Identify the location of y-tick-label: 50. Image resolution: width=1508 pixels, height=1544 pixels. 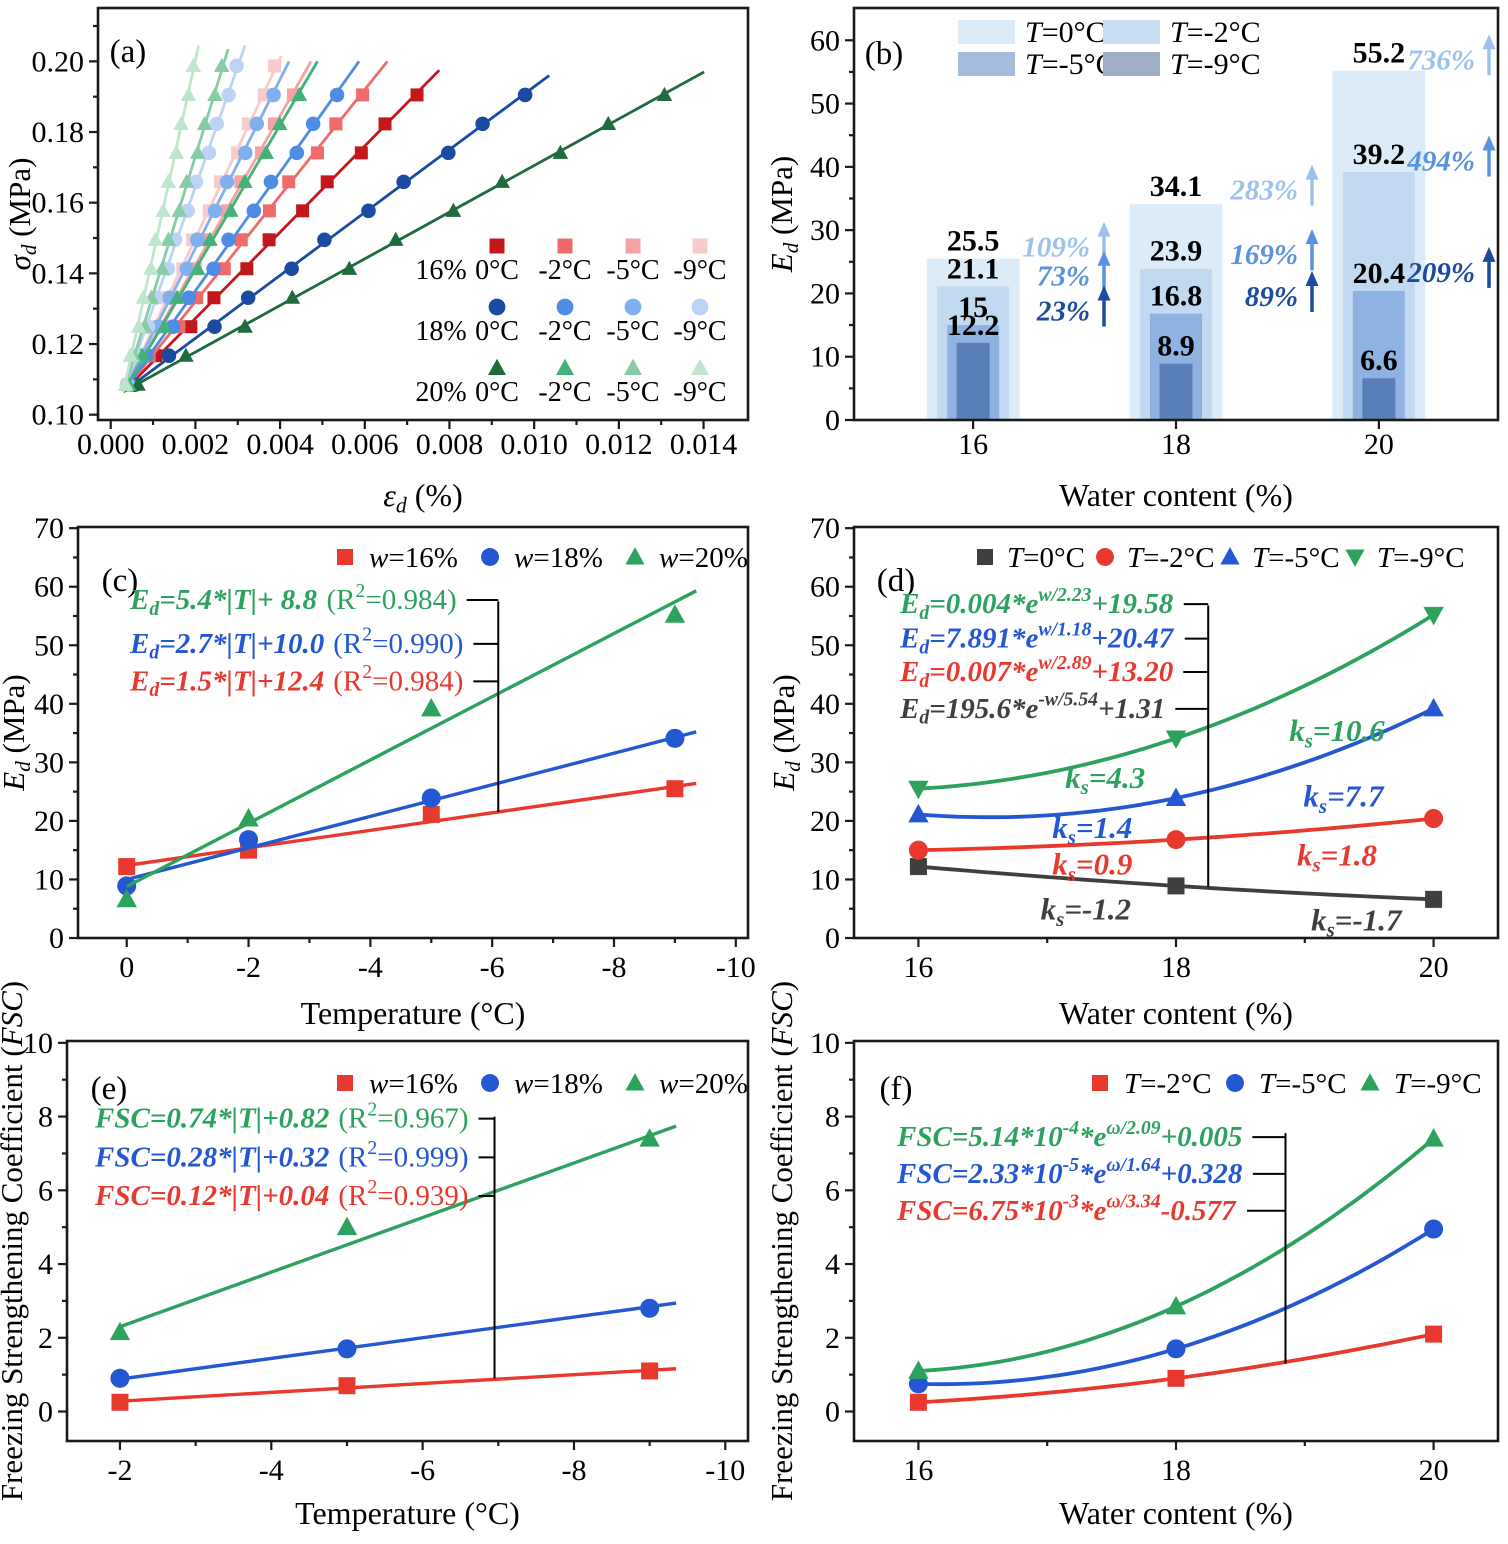
(825, 645).